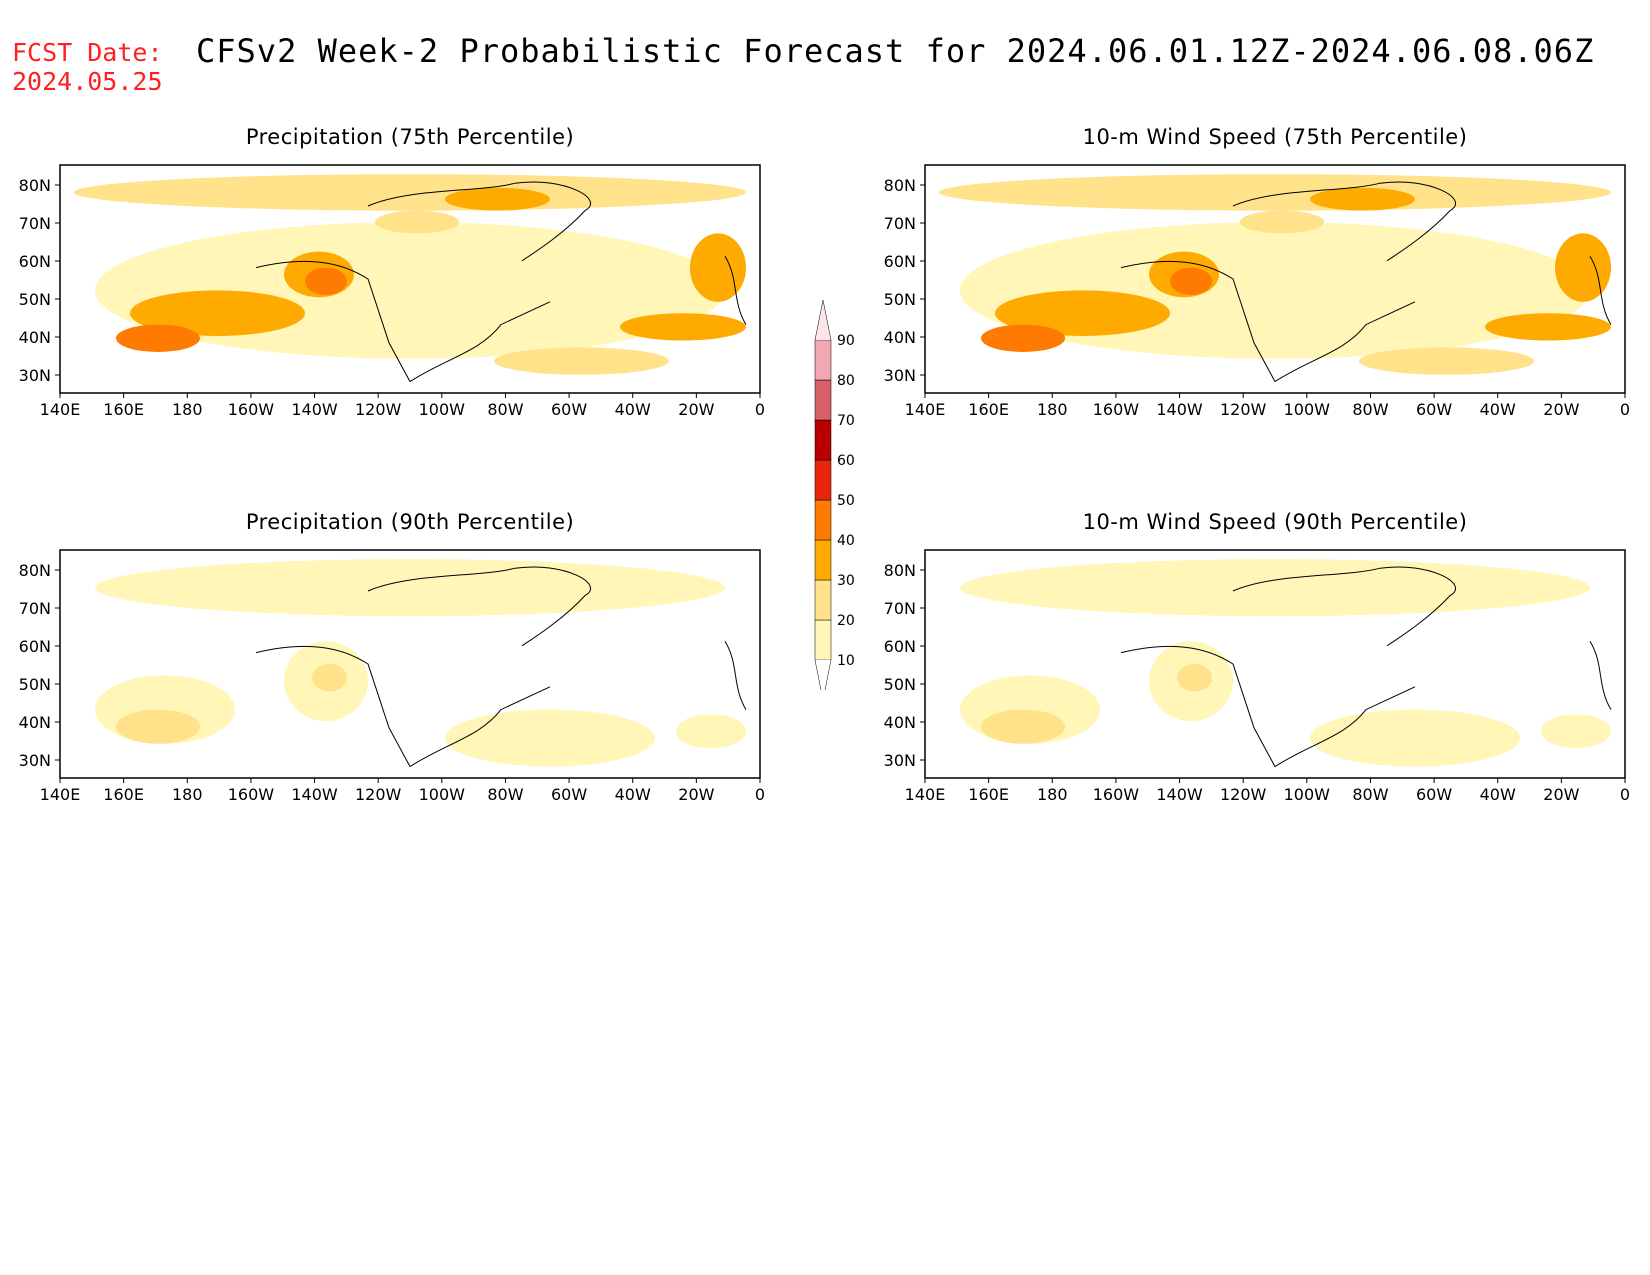 The image size is (1650, 1275). What do you see at coordinates (834, 494) in the screenshot?
I see `colorbar: 10 20 30 40 50 60 70 80 90` at bounding box center [834, 494].